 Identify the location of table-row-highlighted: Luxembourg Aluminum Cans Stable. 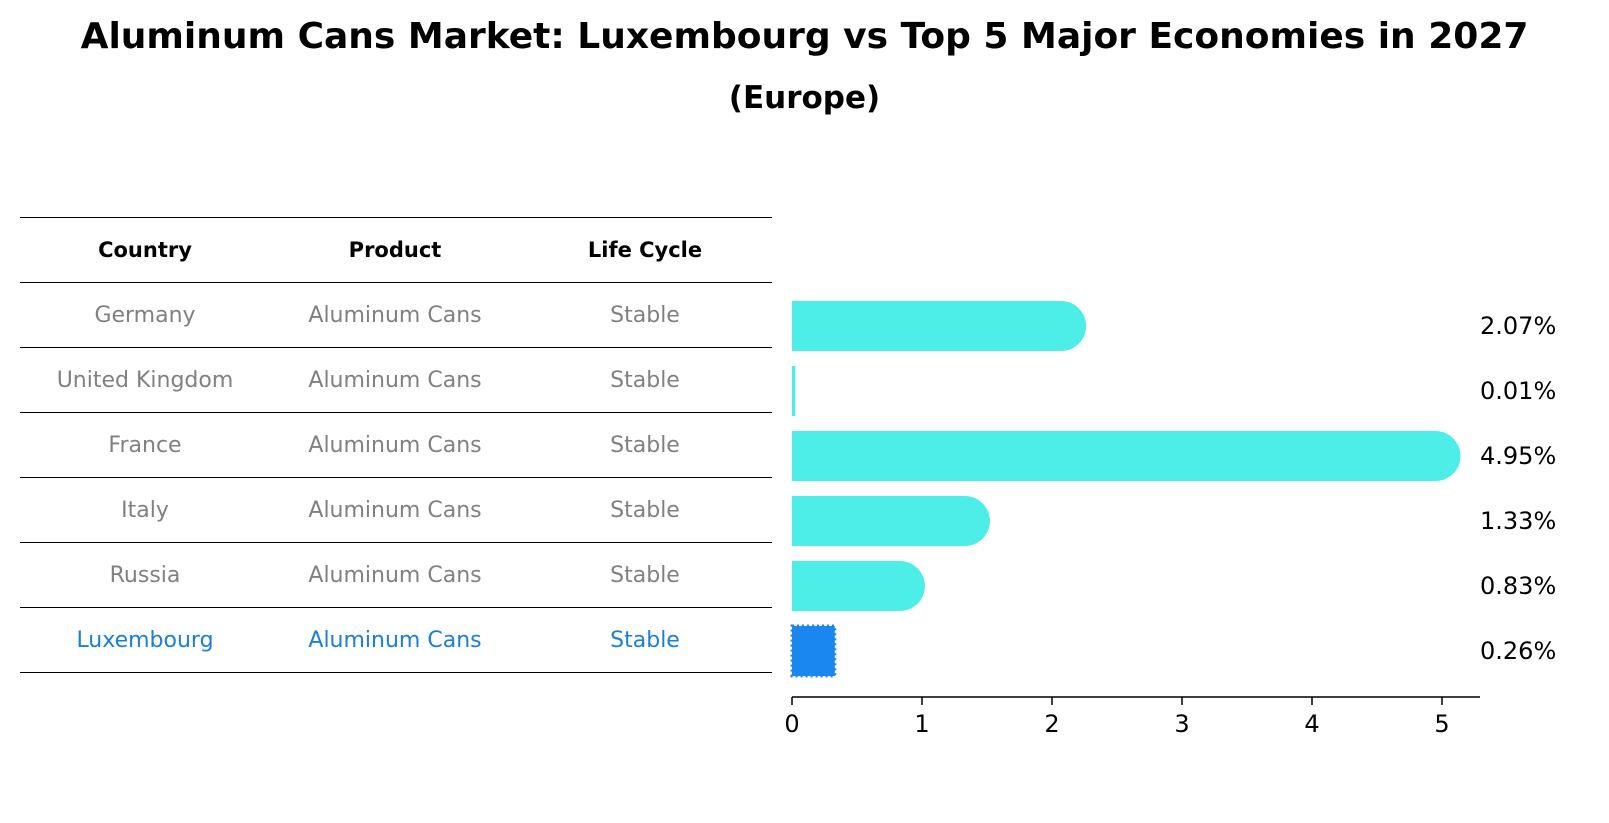
(396, 640).